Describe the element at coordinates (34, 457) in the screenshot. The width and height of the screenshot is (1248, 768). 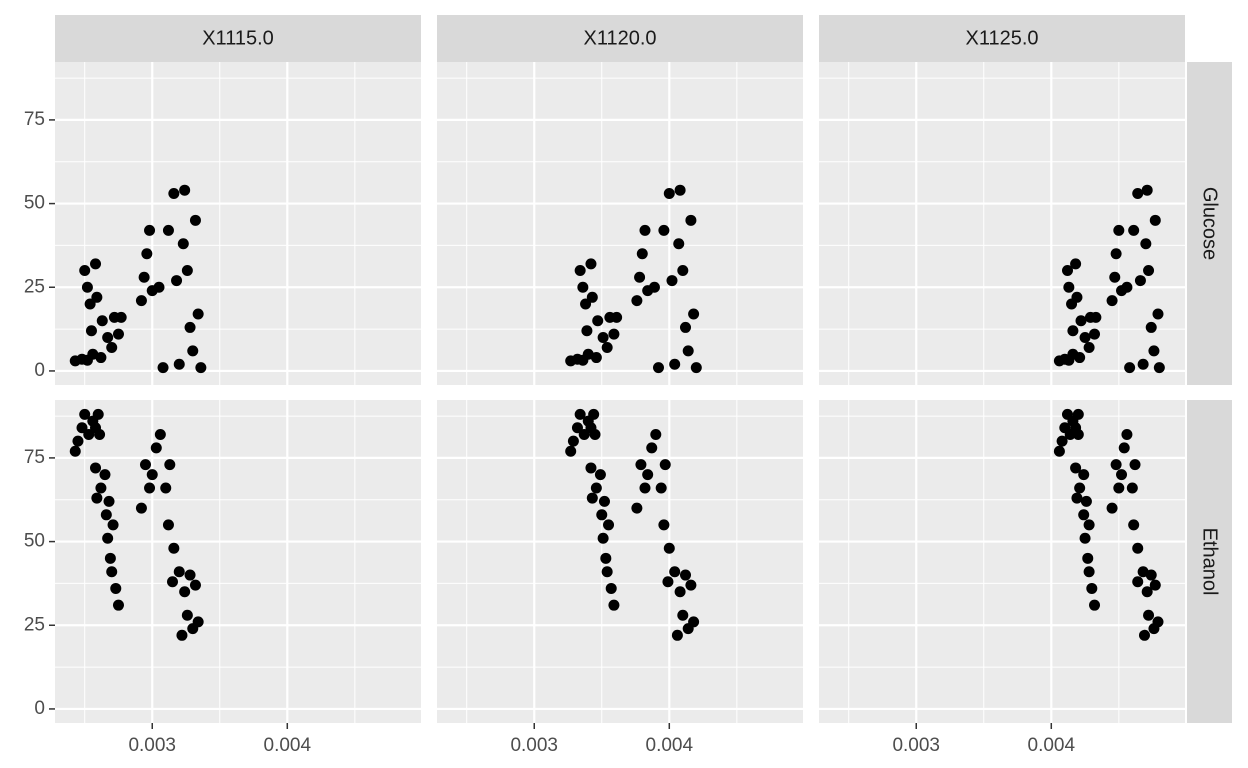
I see `y-tick-label: 75` at that location.